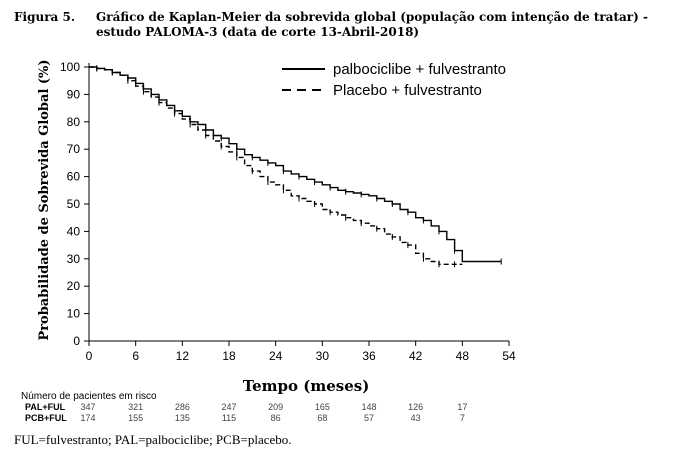 The image size is (698, 460). Describe the element at coordinates (74, 149) in the screenshot. I see `y-tick-label: 70` at that location.